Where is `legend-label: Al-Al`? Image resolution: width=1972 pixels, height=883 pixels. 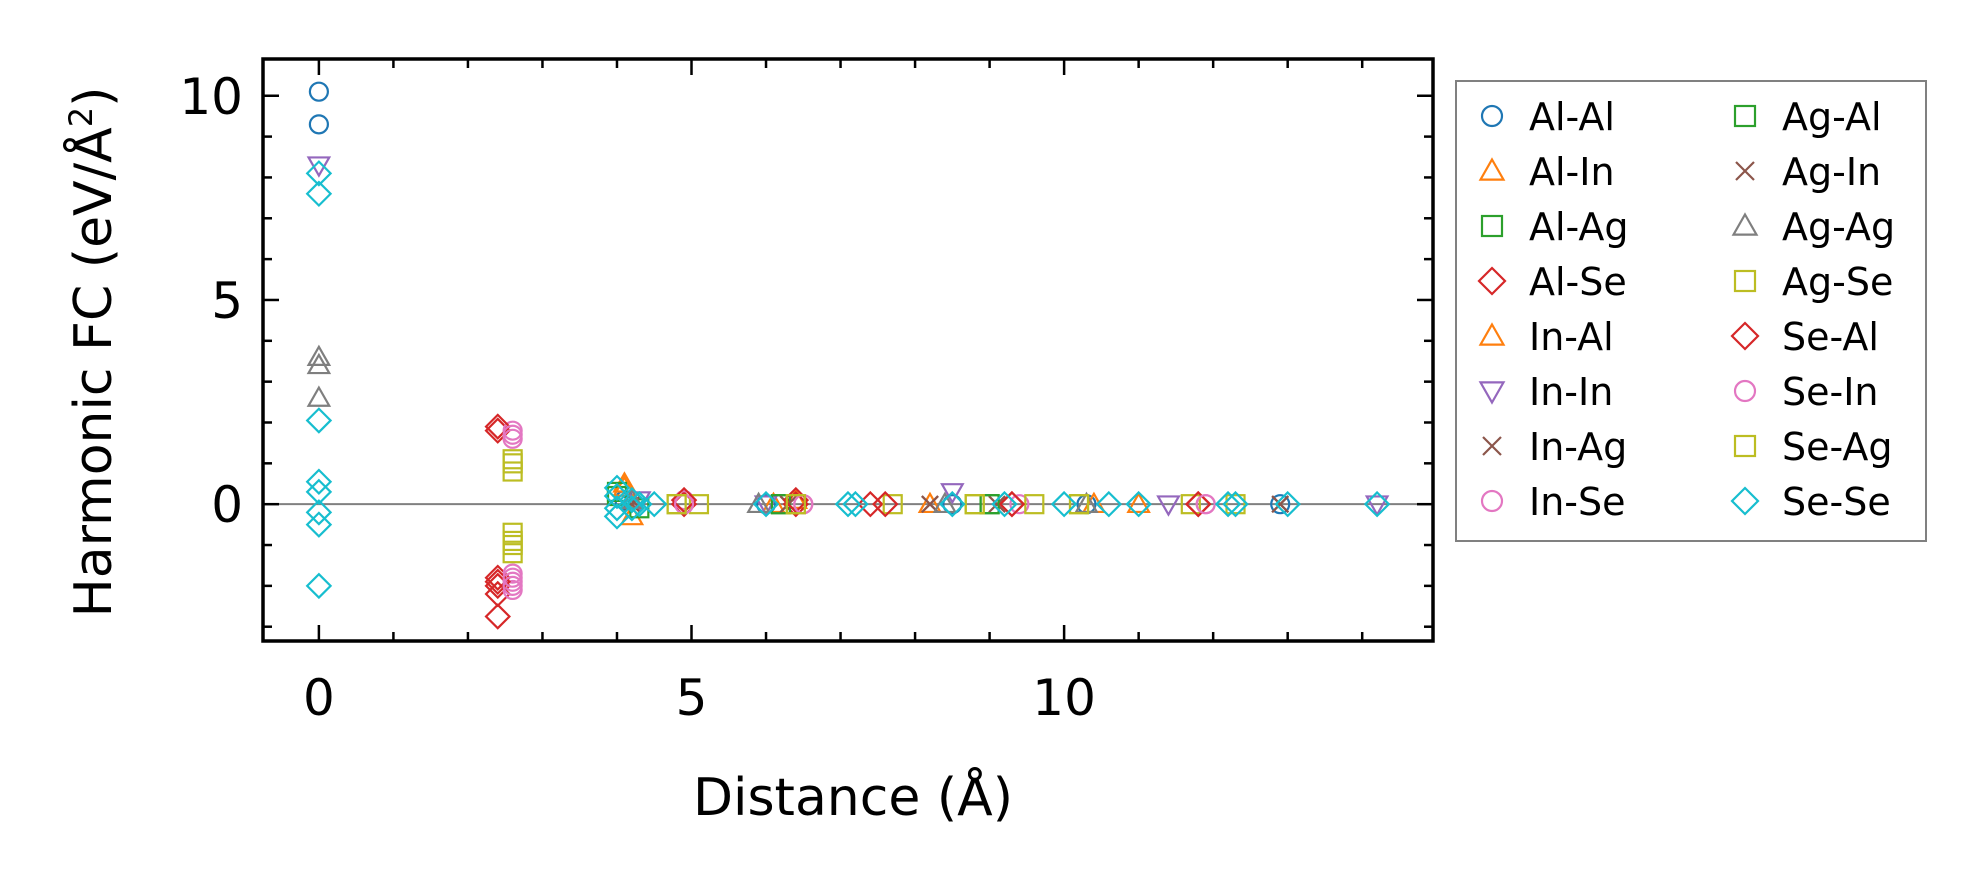 legend-label: Al-Al is located at coordinates (1572, 117).